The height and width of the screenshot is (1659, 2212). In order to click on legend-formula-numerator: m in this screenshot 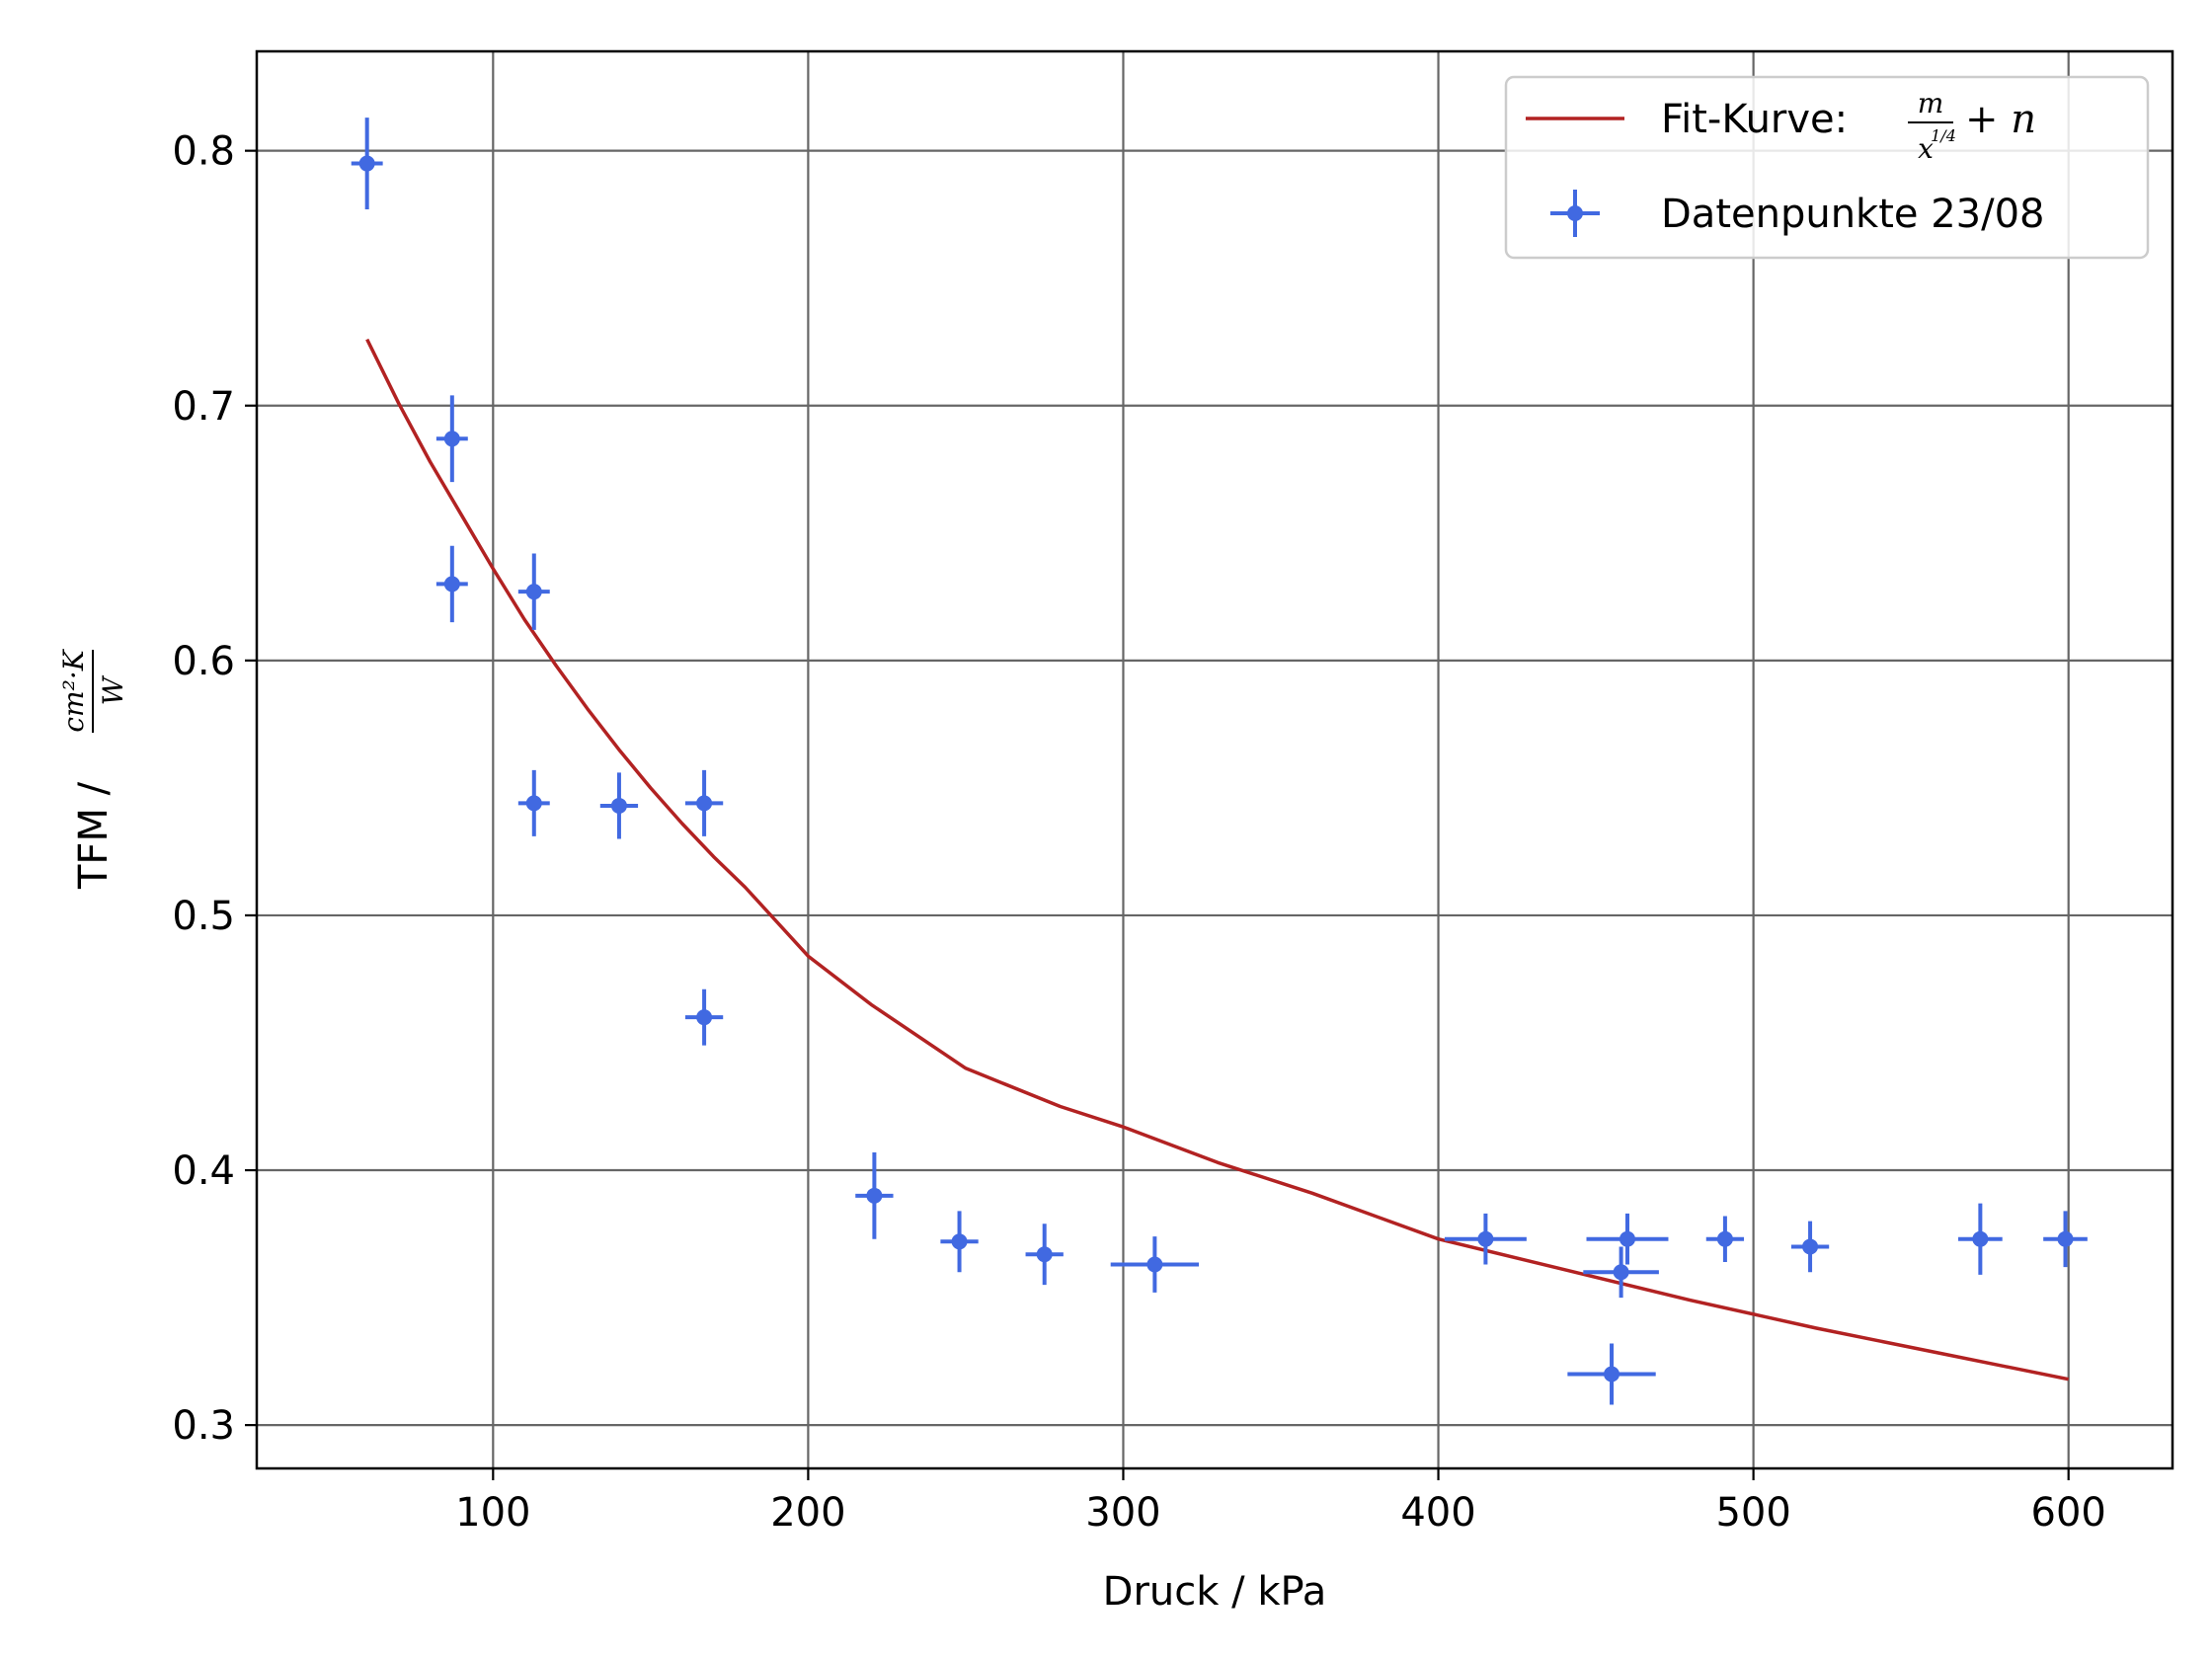, I will do `click(1931, 103)`.